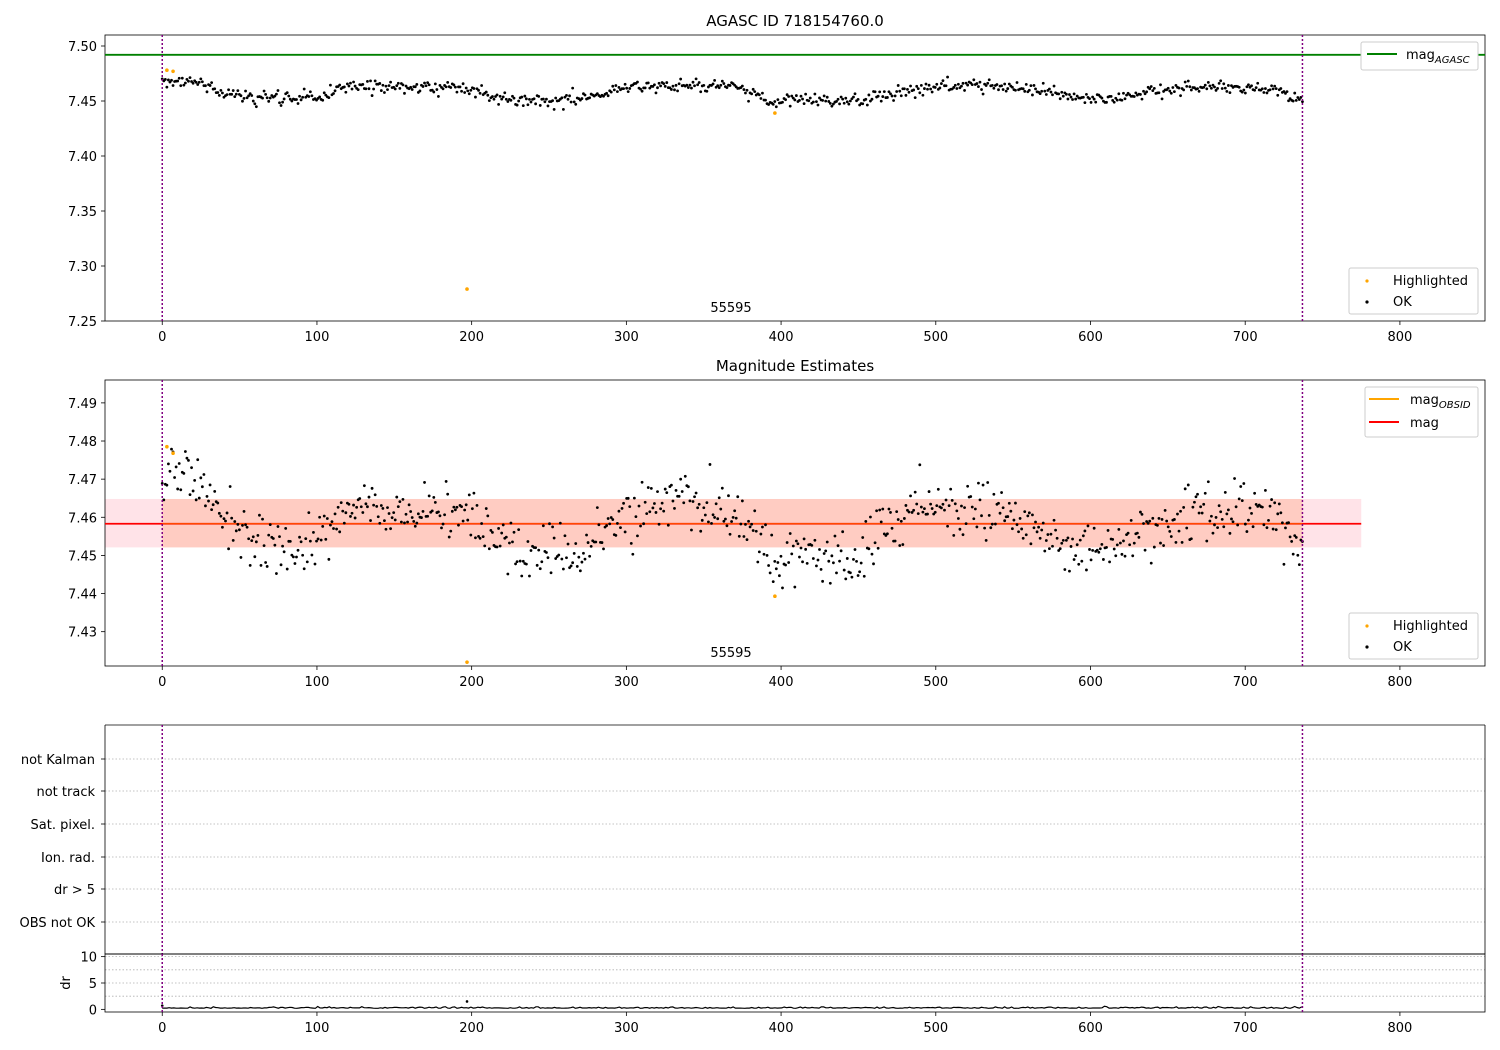 The image size is (1500, 1050). Describe the element at coordinates (1245, 1028) in the screenshot. I see `x-tick-label: 700` at that location.